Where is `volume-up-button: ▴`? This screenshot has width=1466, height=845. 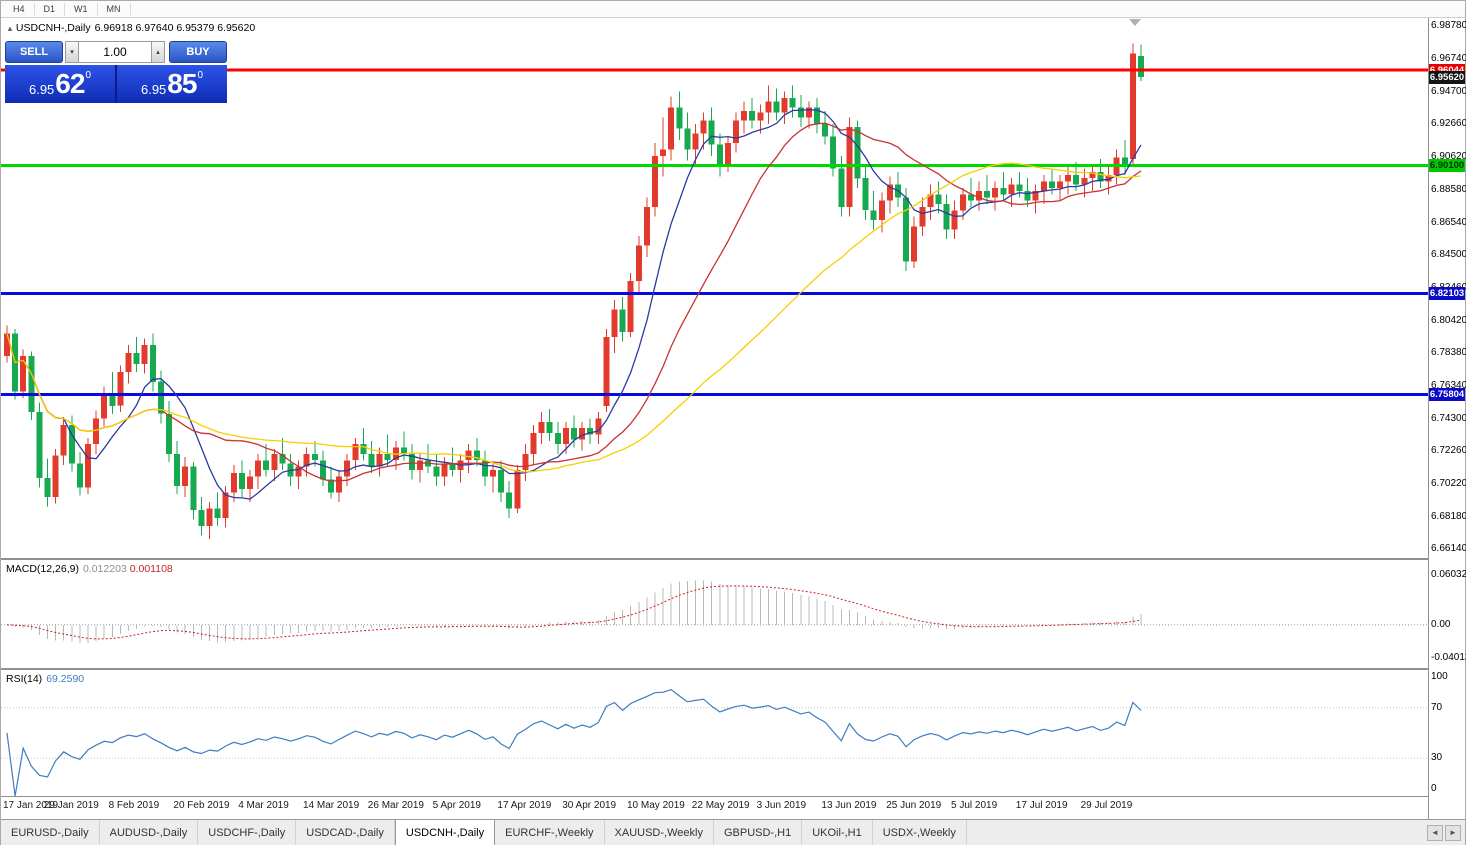
volume-up-button: ▴ is located at coordinates (158, 52).